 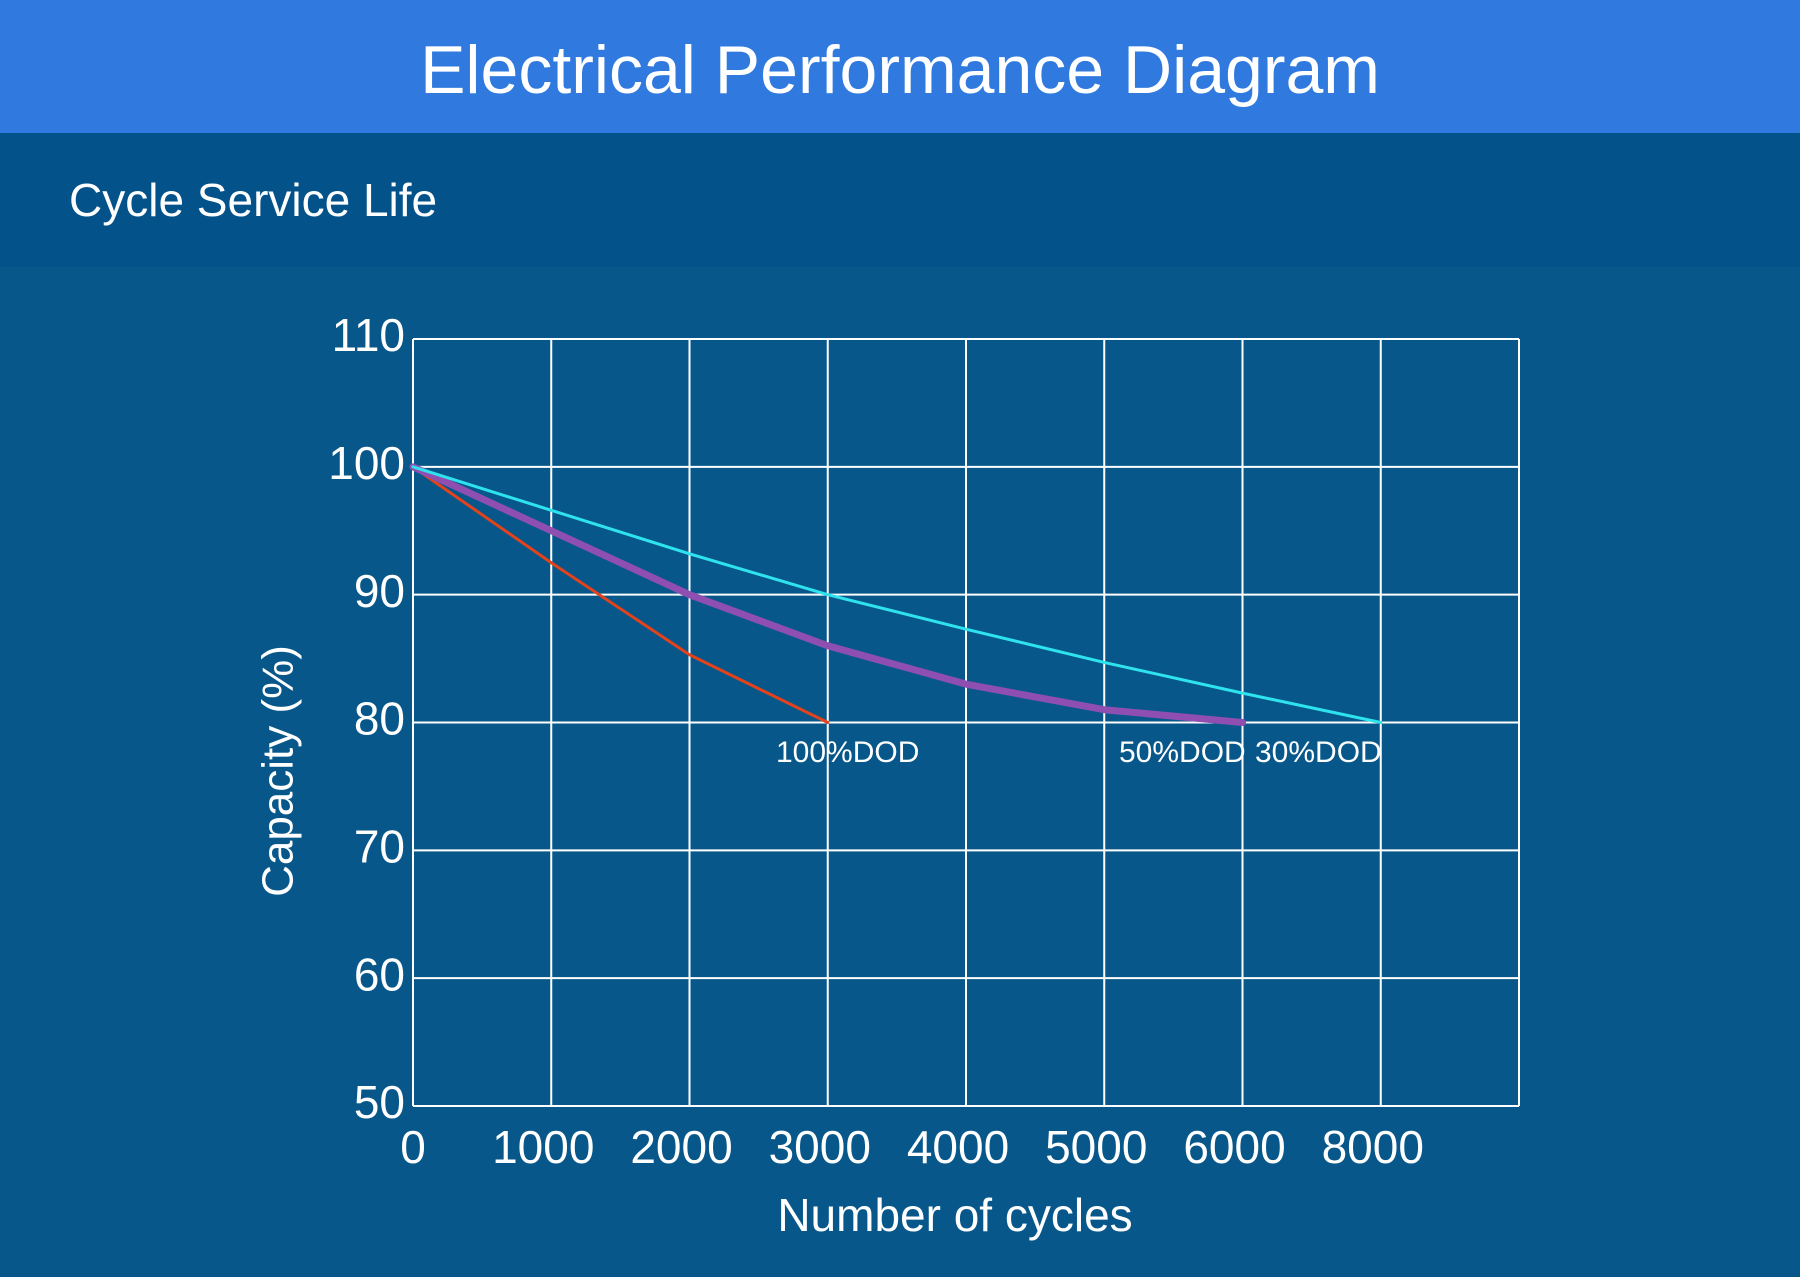 What do you see at coordinates (847, 752) in the screenshot?
I see `series-label: 100%DOD` at bounding box center [847, 752].